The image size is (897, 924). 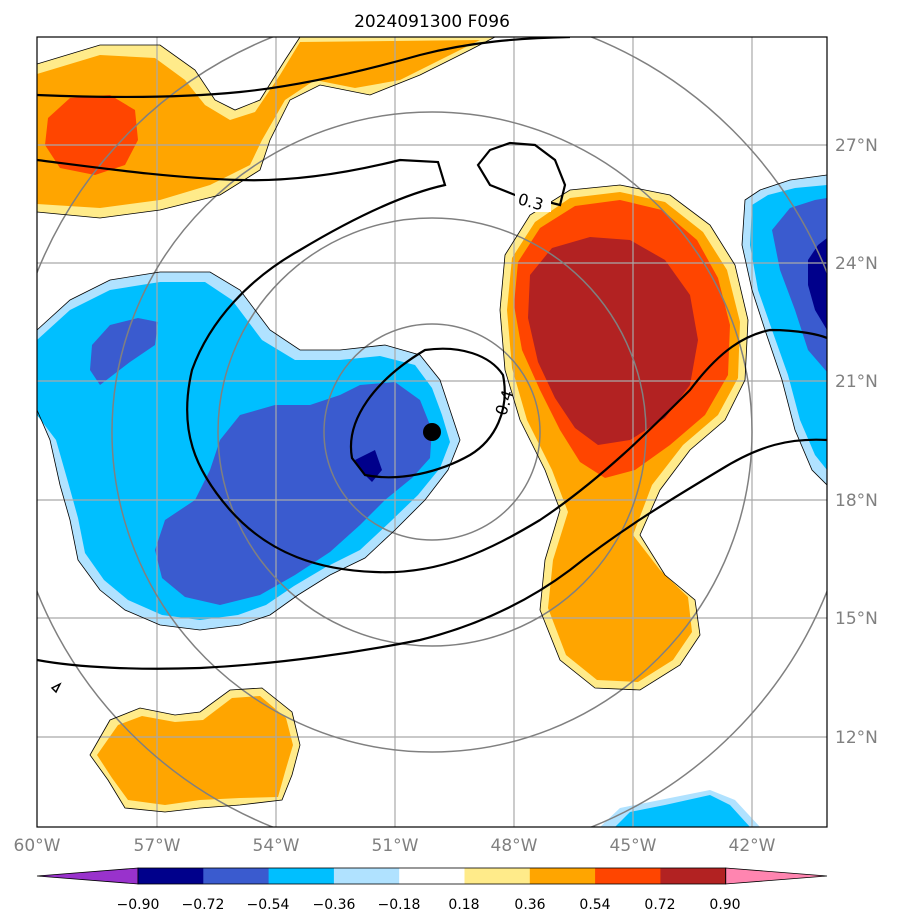 What do you see at coordinates (399, 905) in the screenshot?
I see `colorbar-tick: −0.18` at bounding box center [399, 905].